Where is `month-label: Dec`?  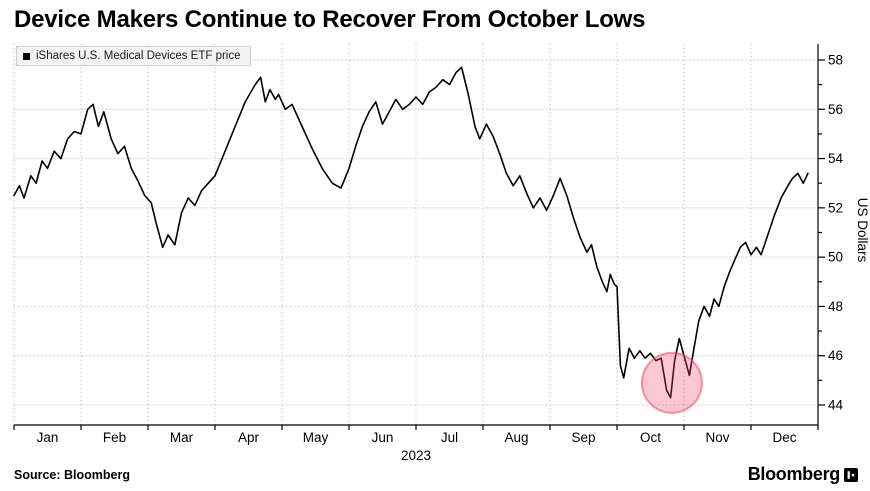 month-label: Dec is located at coordinates (784, 437).